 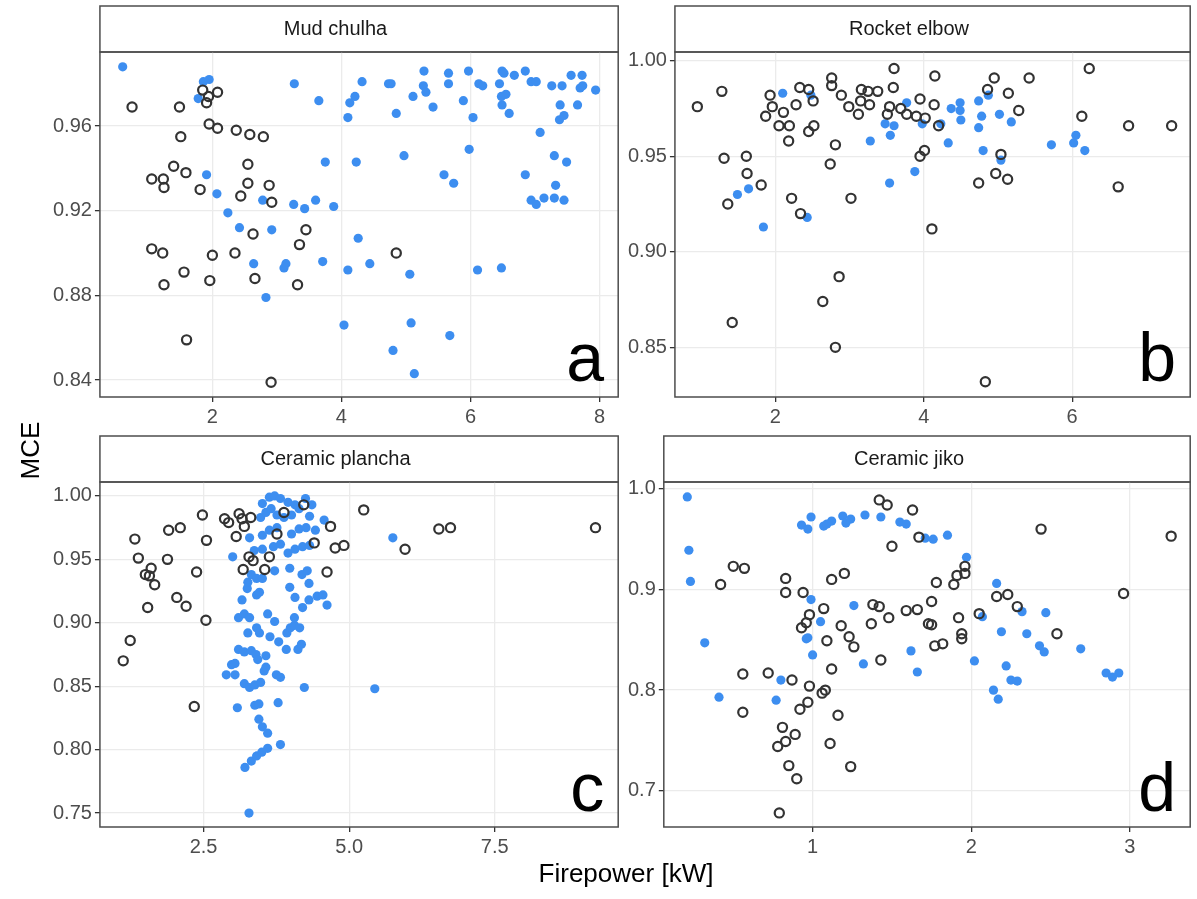 What do you see at coordinates (72, 748) in the screenshot?
I see `y-tick-label: 0.80` at bounding box center [72, 748].